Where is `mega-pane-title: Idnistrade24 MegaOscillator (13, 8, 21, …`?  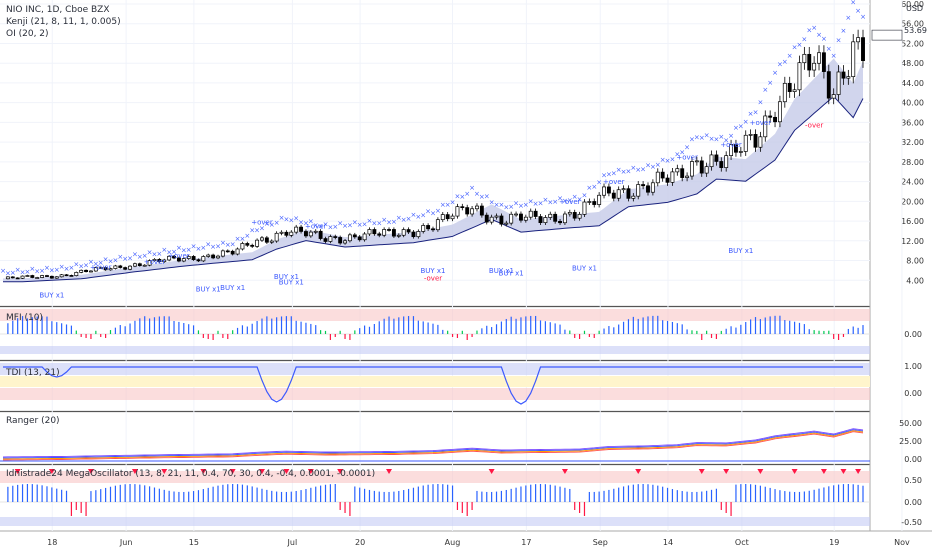
mega-pane-title: Idnistrade24 MegaOscillator (13, 8, 21, … is located at coordinates (191, 474).